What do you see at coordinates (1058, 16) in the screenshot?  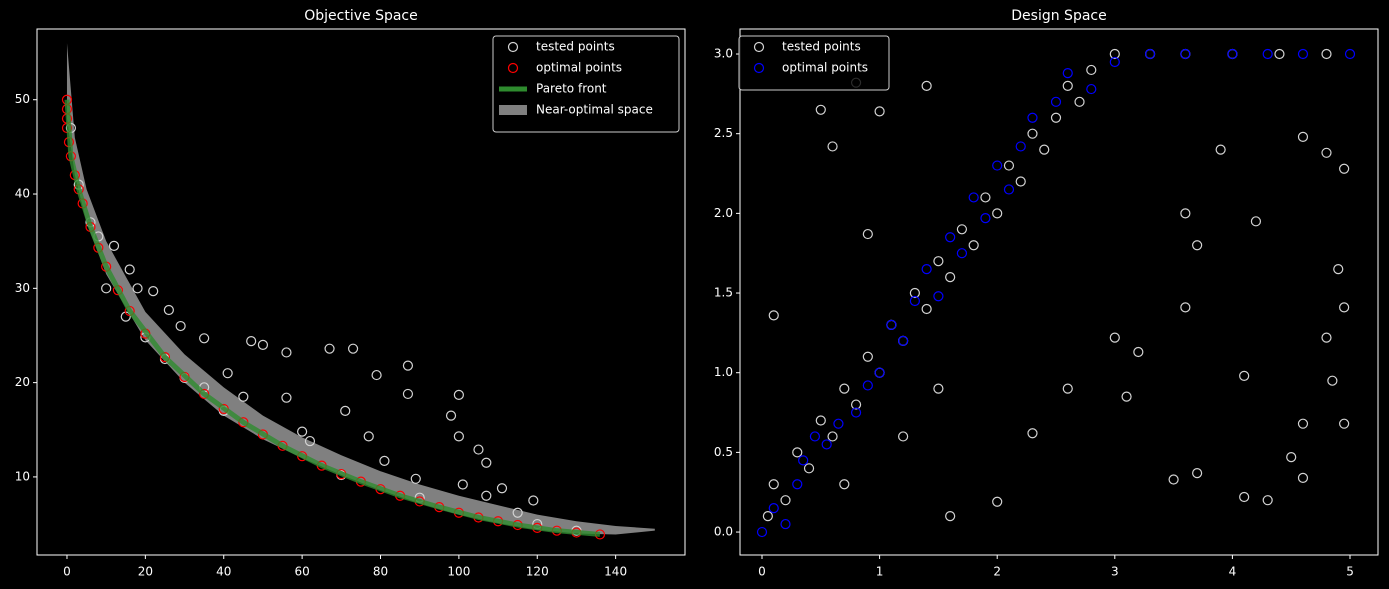 I see `chart-title: Design Space` at bounding box center [1058, 16].